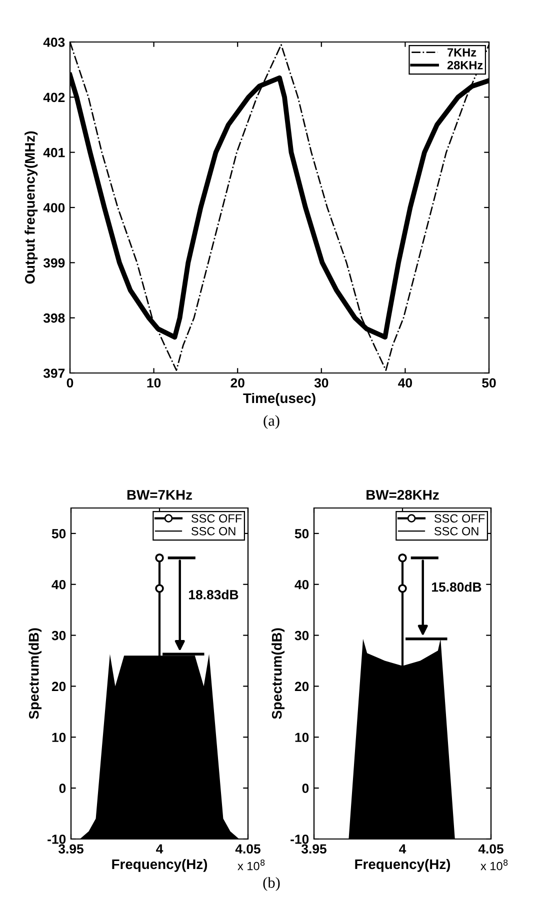 The width and height of the screenshot is (543, 921). What do you see at coordinates (154, 383) in the screenshot?
I see `x-tick-label: 10` at bounding box center [154, 383].